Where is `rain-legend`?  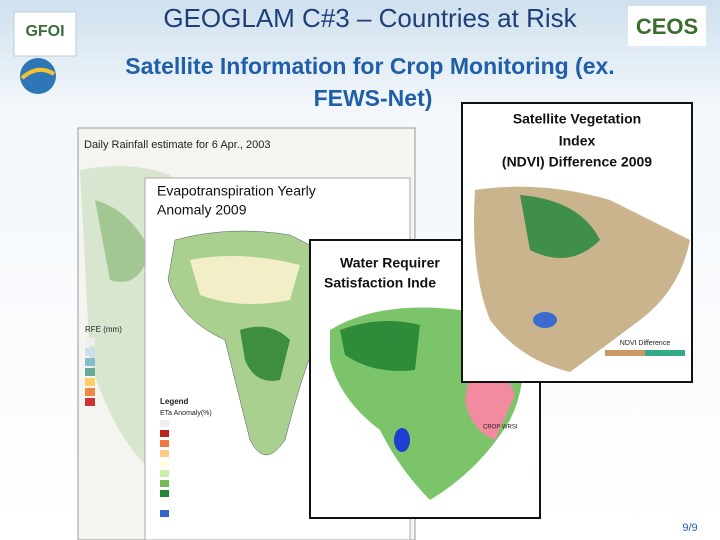 rain-legend is located at coordinates (90, 372).